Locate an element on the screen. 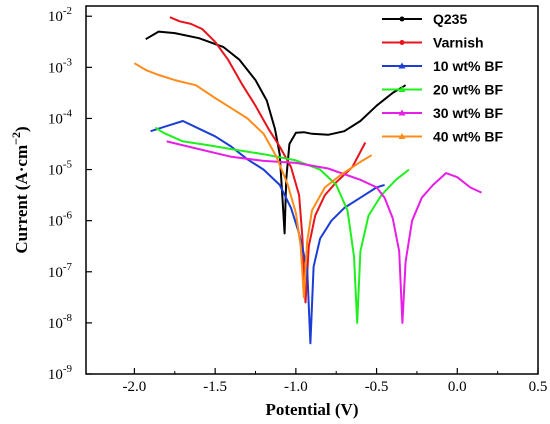  legend-label-q235: Q235 is located at coordinates (450, 19).